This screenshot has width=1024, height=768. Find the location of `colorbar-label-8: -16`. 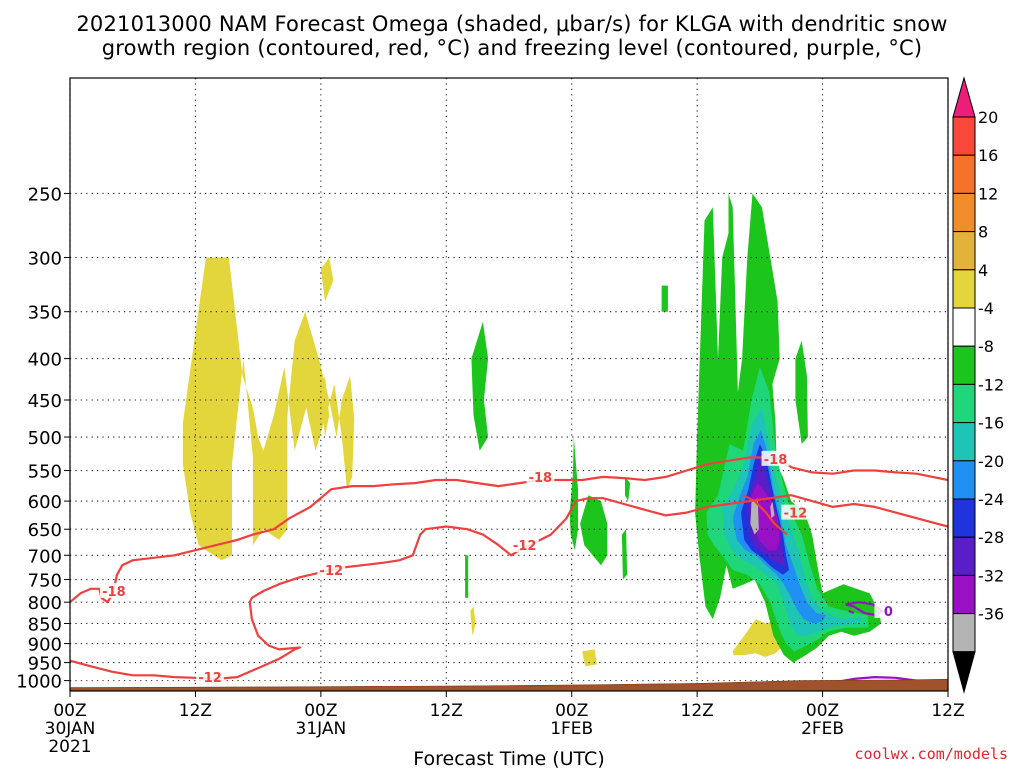

colorbar-label-8: -16 is located at coordinates (991, 423).